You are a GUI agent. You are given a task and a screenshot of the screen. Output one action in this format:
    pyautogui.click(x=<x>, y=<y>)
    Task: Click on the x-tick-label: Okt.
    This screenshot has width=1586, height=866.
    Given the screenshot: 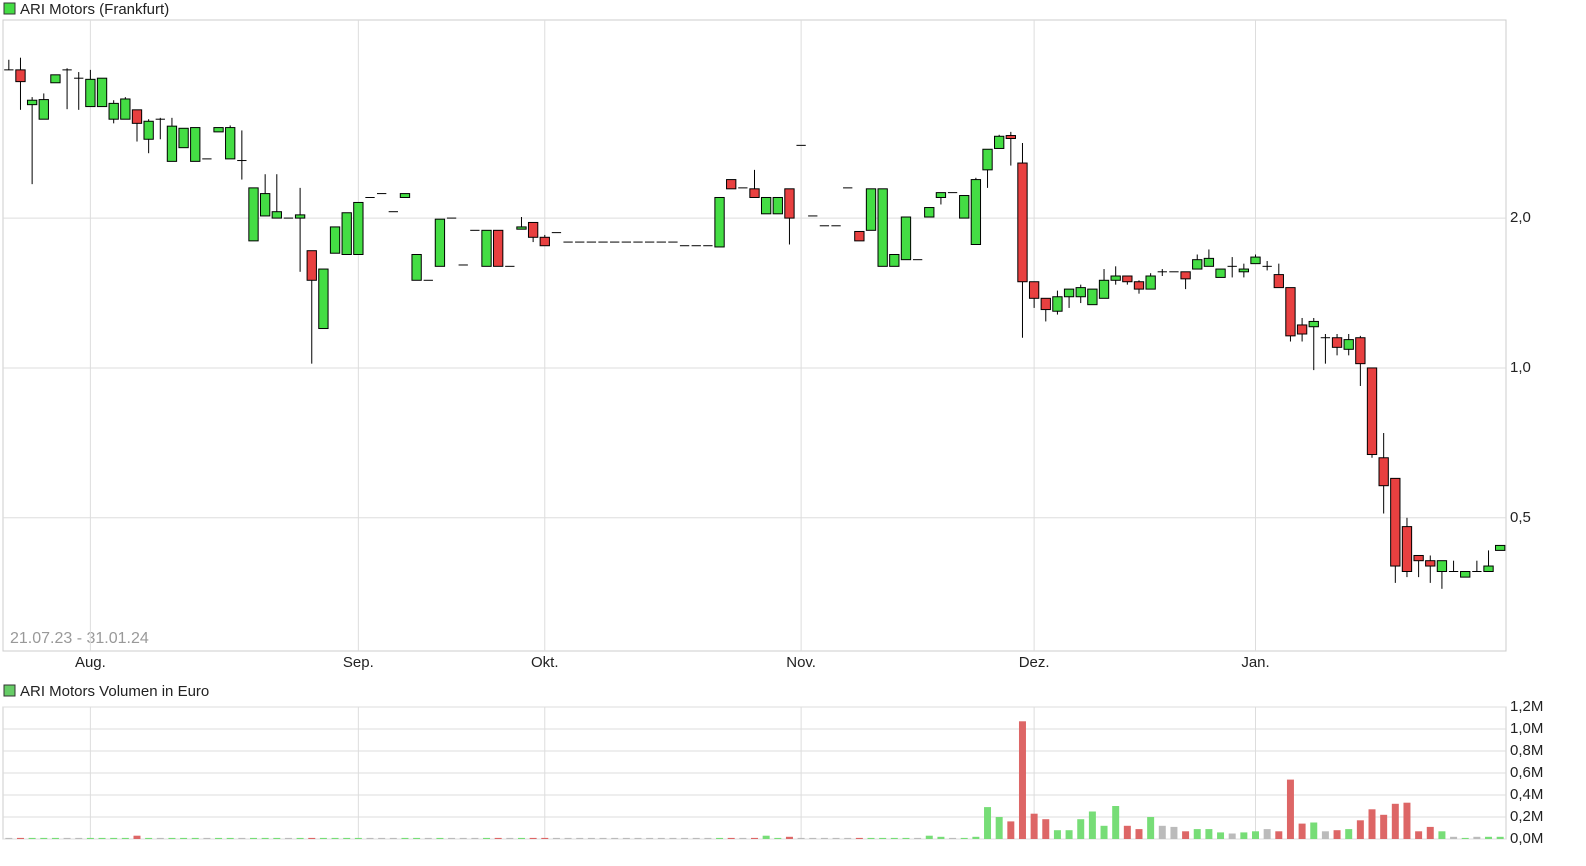 What is the action you would take?
    pyautogui.click(x=545, y=662)
    